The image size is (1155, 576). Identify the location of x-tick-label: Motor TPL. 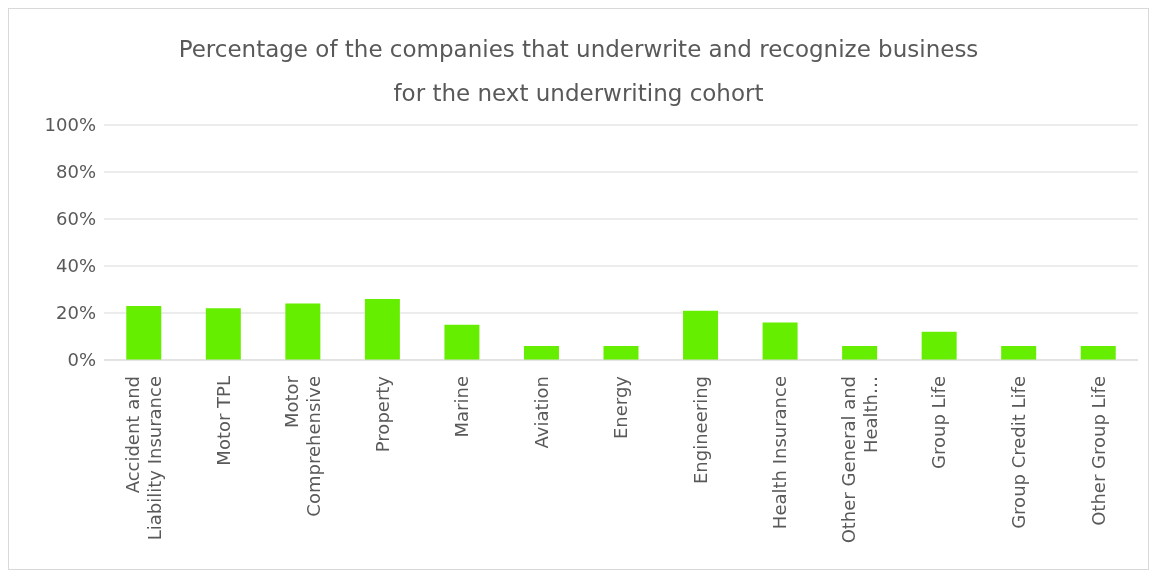
(223, 421).